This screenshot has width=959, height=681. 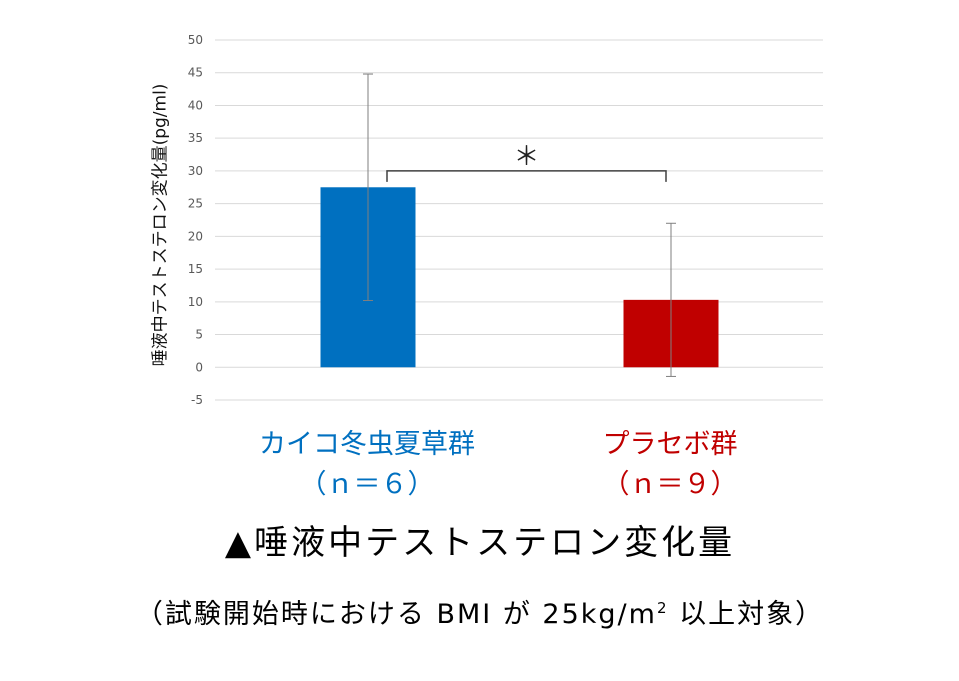 I want to click on y-tick-label: 50, so click(x=195, y=40).